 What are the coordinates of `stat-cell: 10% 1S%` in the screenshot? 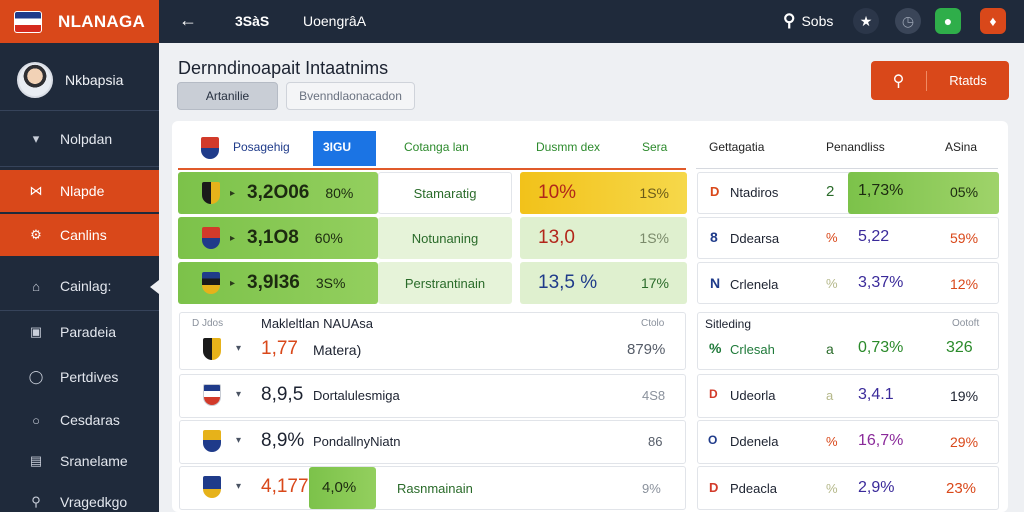 It's located at (603, 193).